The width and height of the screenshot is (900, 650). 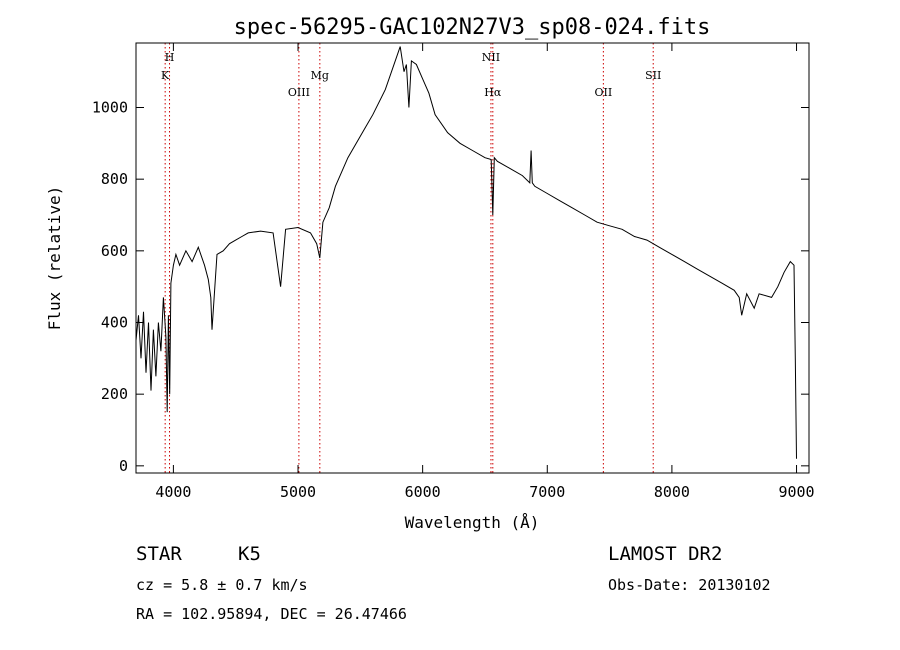 What do you see at coordinates (653, 75) in the screenshot?
I see `reference-line-label: SII` at bounding box center [653, 75].